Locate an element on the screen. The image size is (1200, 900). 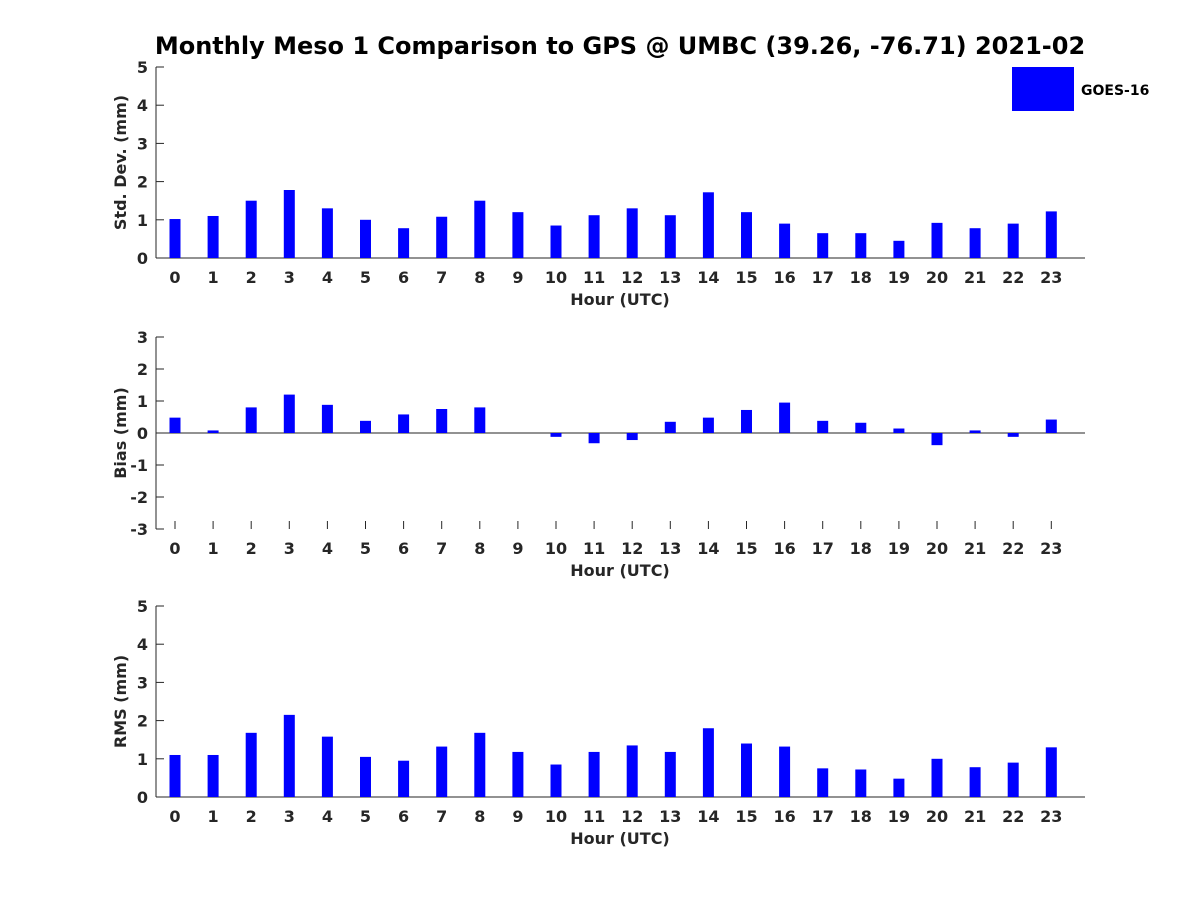
y-tick-label: 5 is located at coordinates (142, 606).